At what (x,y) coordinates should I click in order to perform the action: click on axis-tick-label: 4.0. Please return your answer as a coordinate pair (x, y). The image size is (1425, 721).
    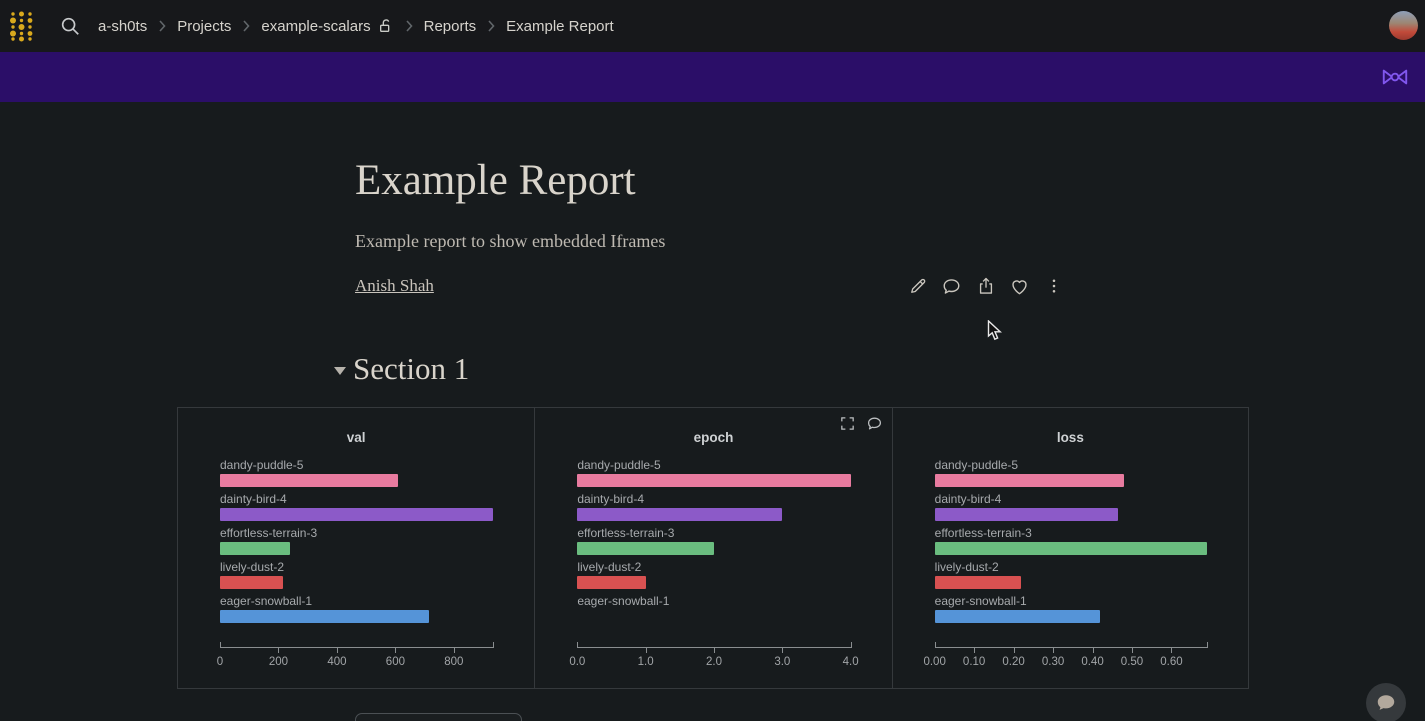
    Looking at the image, I should click on (850, 662).